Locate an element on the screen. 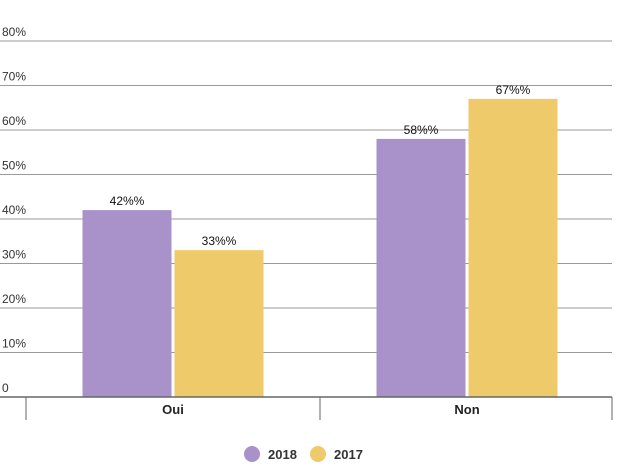 This screenshot has height=469, width=618. bar-non-2018 is located at coordinates (421, 267).